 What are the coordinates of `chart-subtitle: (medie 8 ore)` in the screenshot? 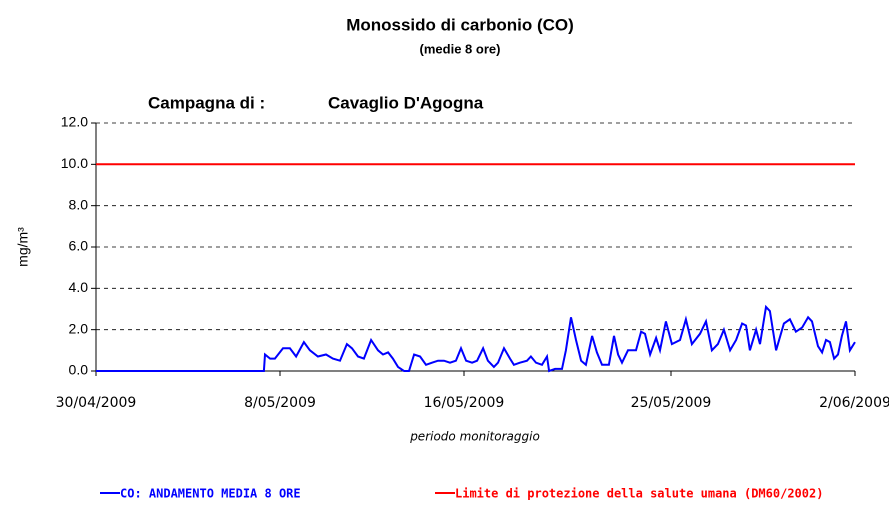 It's located at (460, 48).